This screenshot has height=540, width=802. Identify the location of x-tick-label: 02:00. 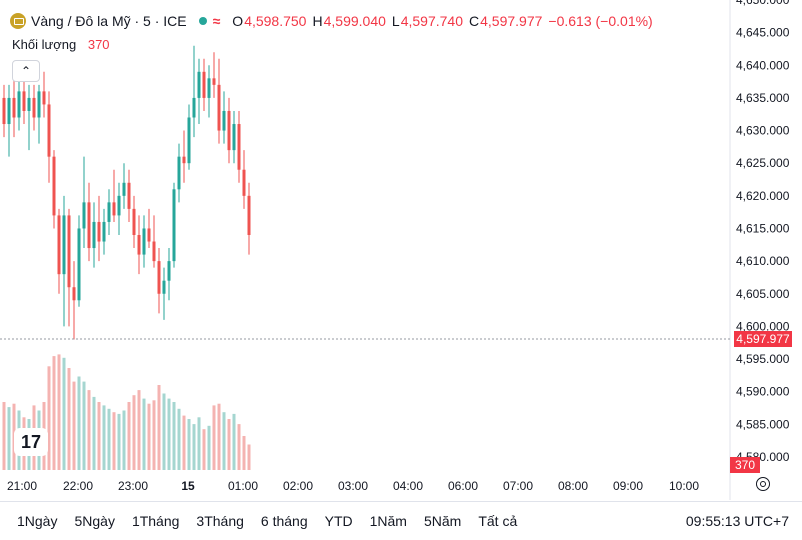
(298, 486).